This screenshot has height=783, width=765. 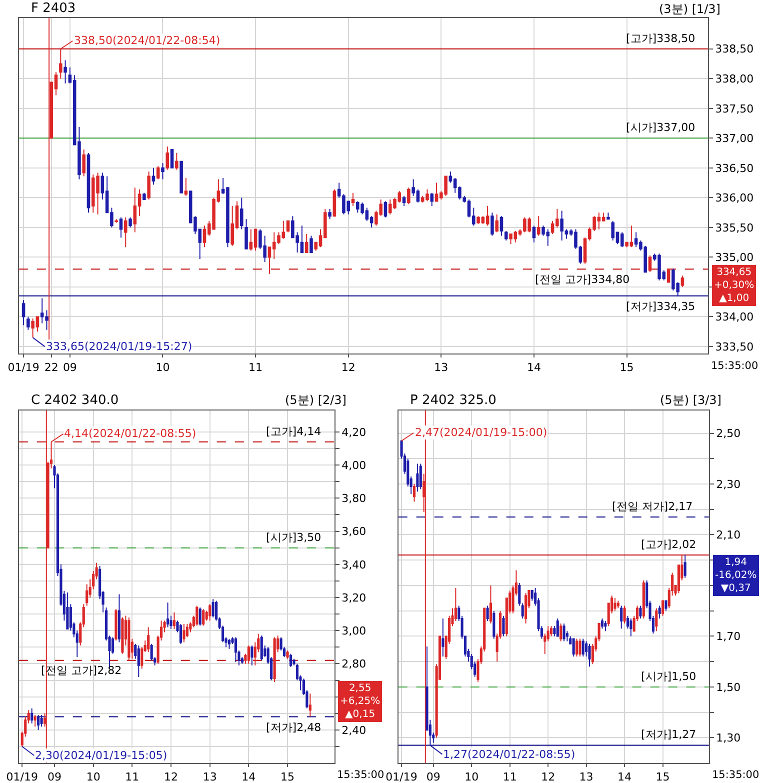 What do you see at coordinates (294, 727) in the screenshot?
I see `ref-line-label: [저가]2,48` at bounding box center [294, 727].